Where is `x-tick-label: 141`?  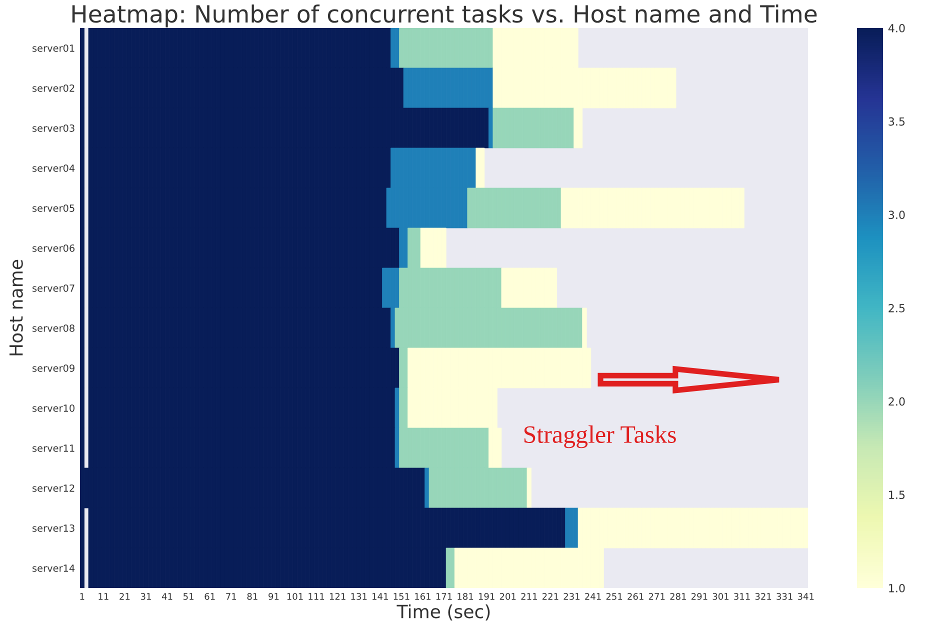 x-tick-label: 141 is located at coordinates (380, 596).